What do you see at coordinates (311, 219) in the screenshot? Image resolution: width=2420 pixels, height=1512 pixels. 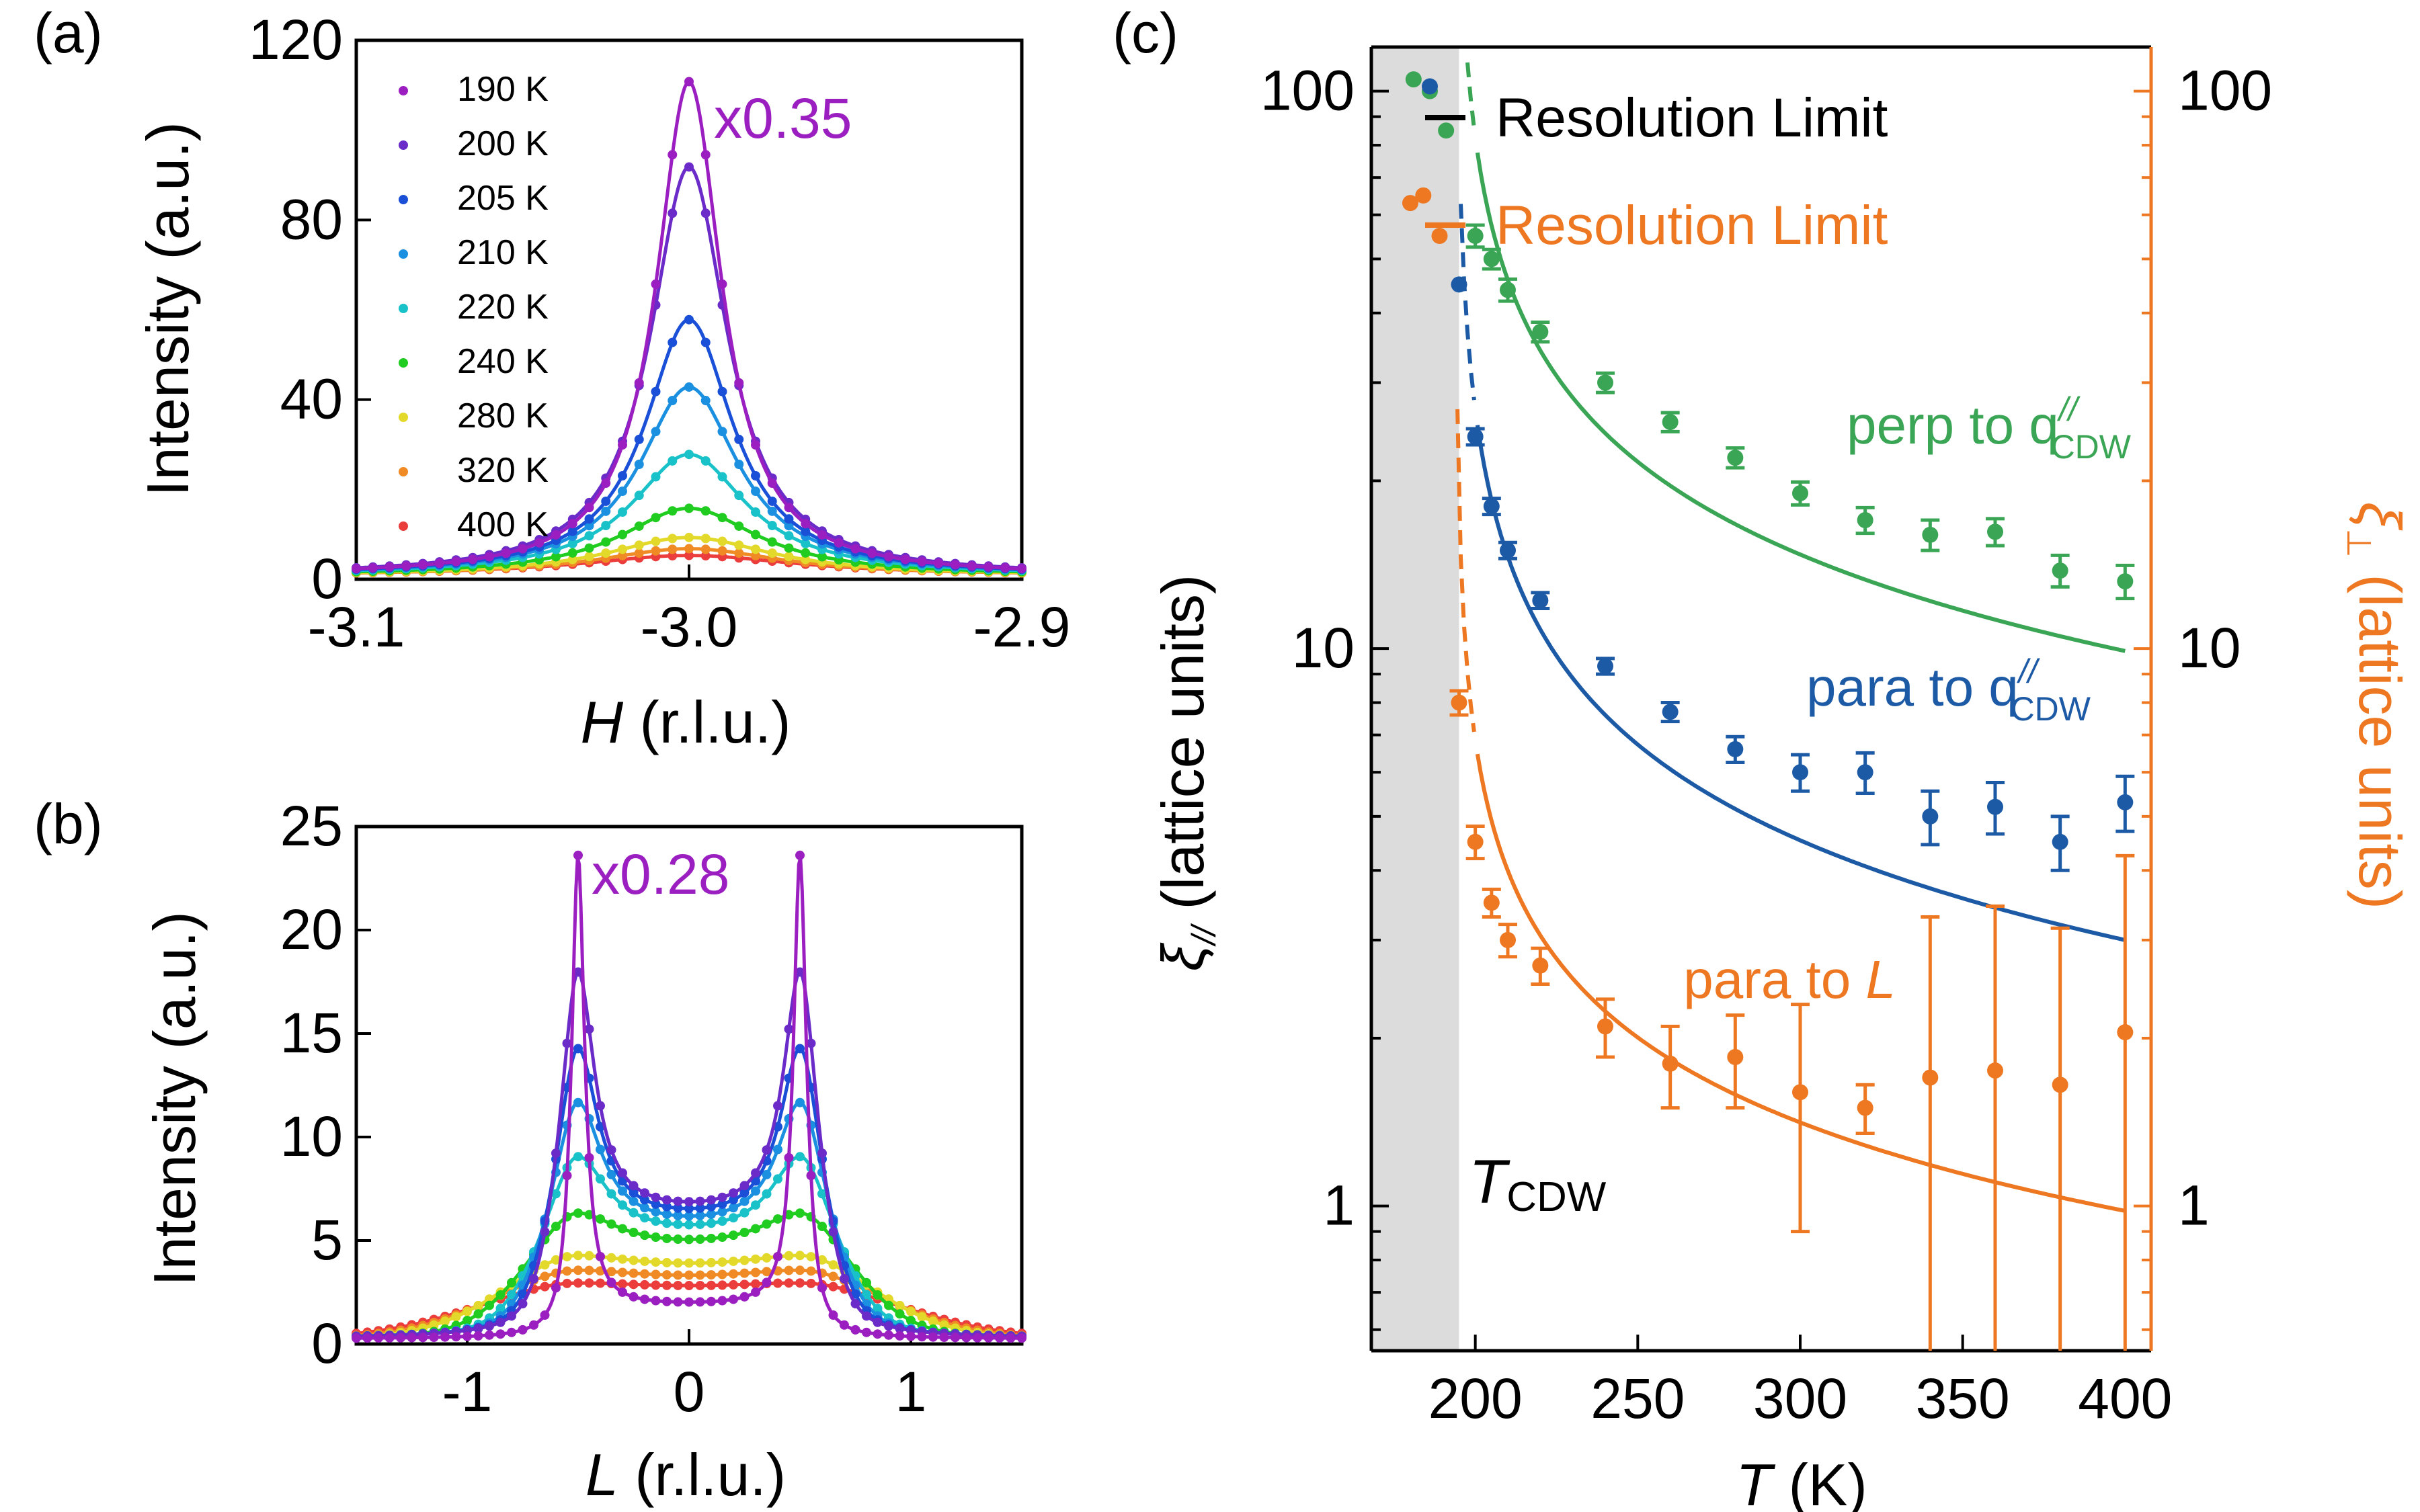 I see `panel-a-ytick-label: 80` at bounding box center [311, 219].